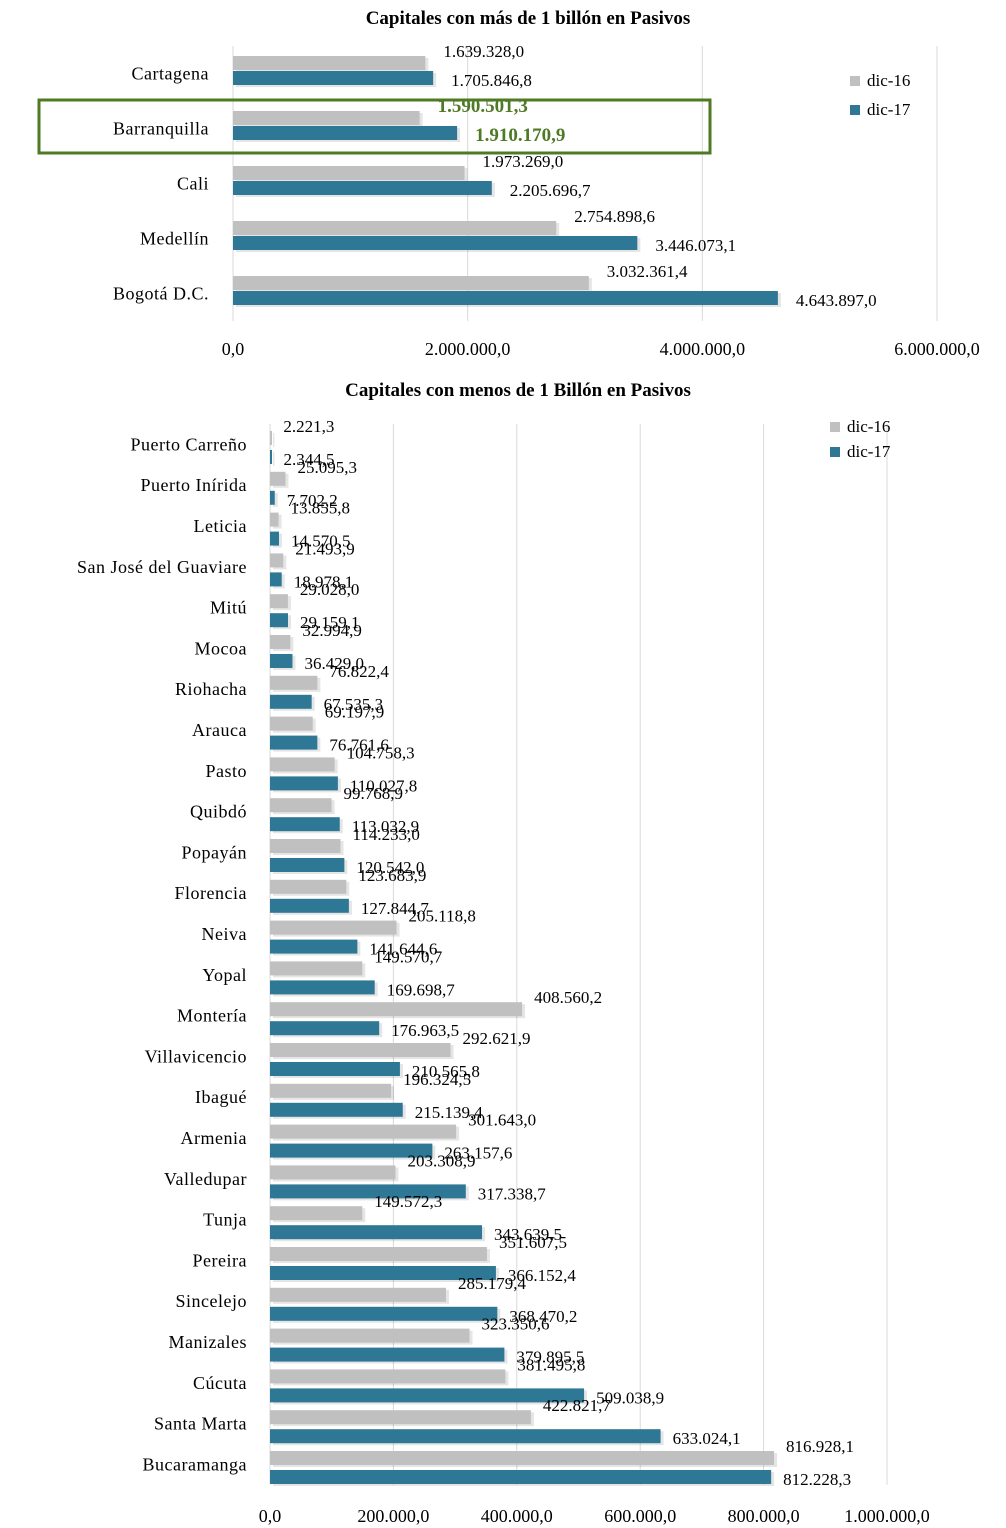 The width and height of the screenshot is (1006, 1528). I want to click on category-label: Bucaramanga, so click(195, 1464).